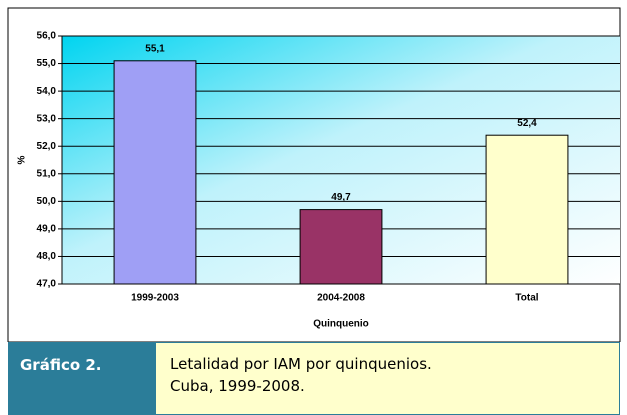  I want to click on x-tick-label: 2004-2008, so click(341, 298).